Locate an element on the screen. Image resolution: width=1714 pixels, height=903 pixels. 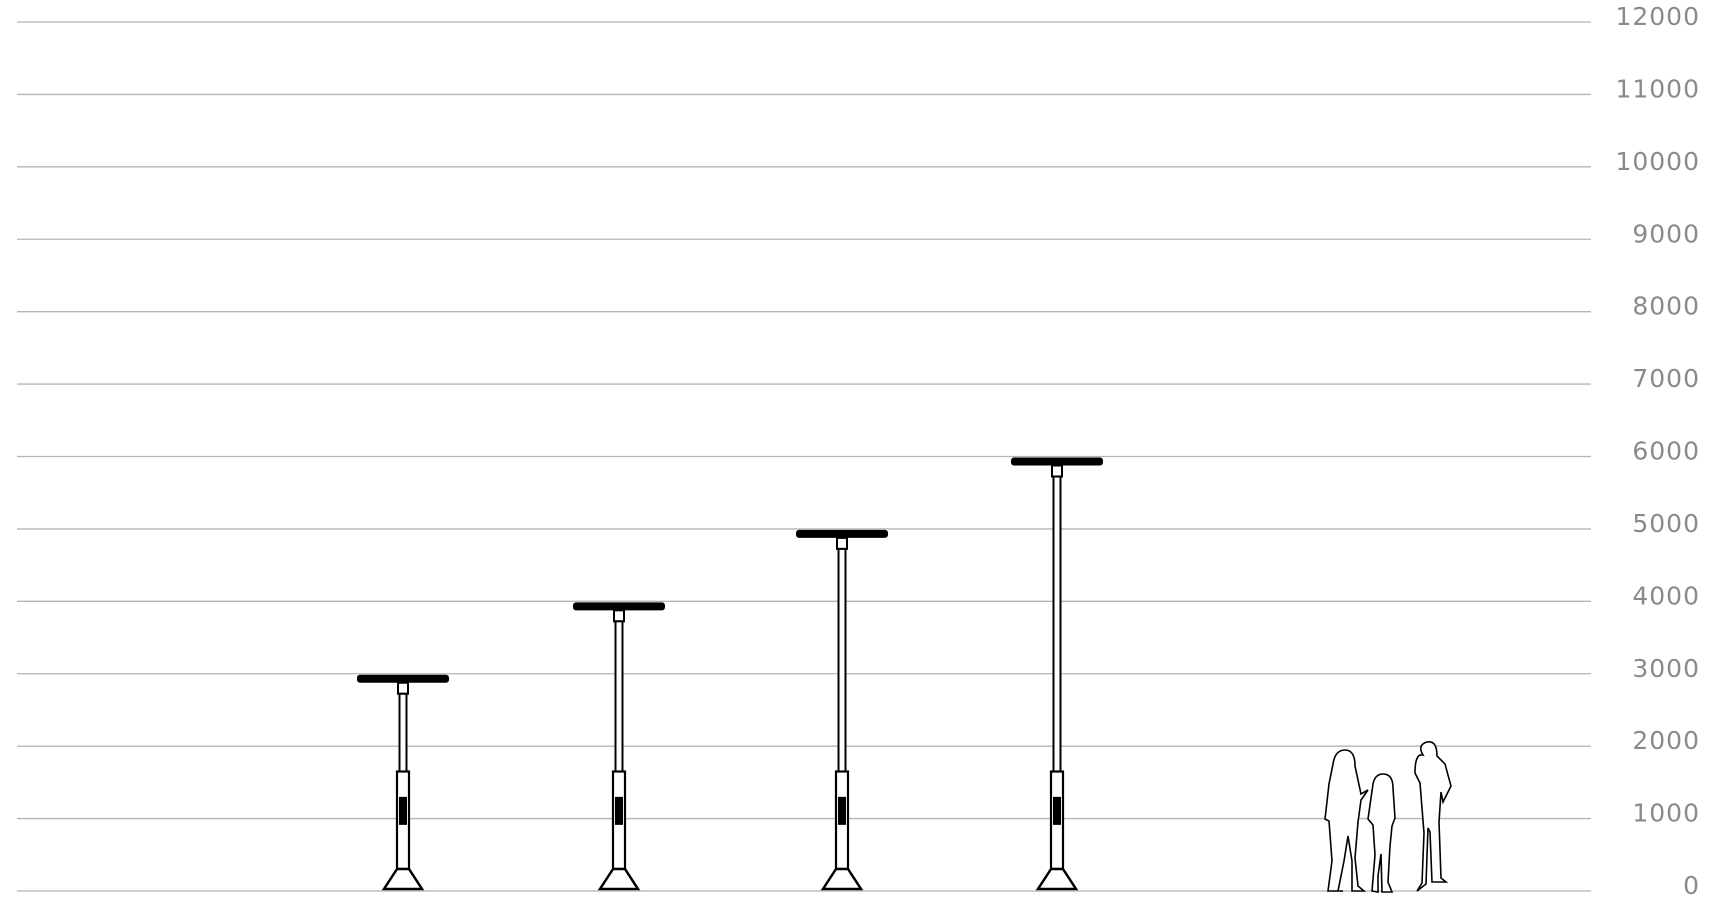
y-tick-label: 3000 is located at coordinates (1666, 668).